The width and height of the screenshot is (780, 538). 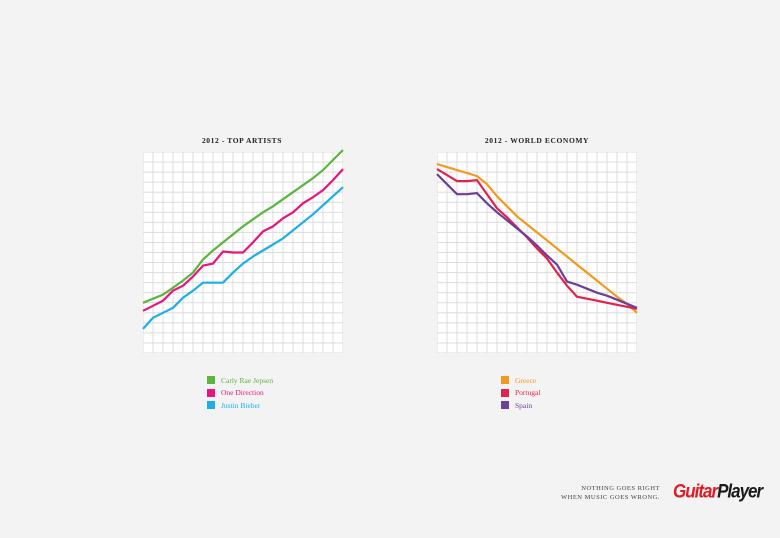 What do you see at coordinates (620, 488) in the screenshot?
I see `tagline-line-1: NOTHING GOES RIGHT` at bounding box center [620, 488].